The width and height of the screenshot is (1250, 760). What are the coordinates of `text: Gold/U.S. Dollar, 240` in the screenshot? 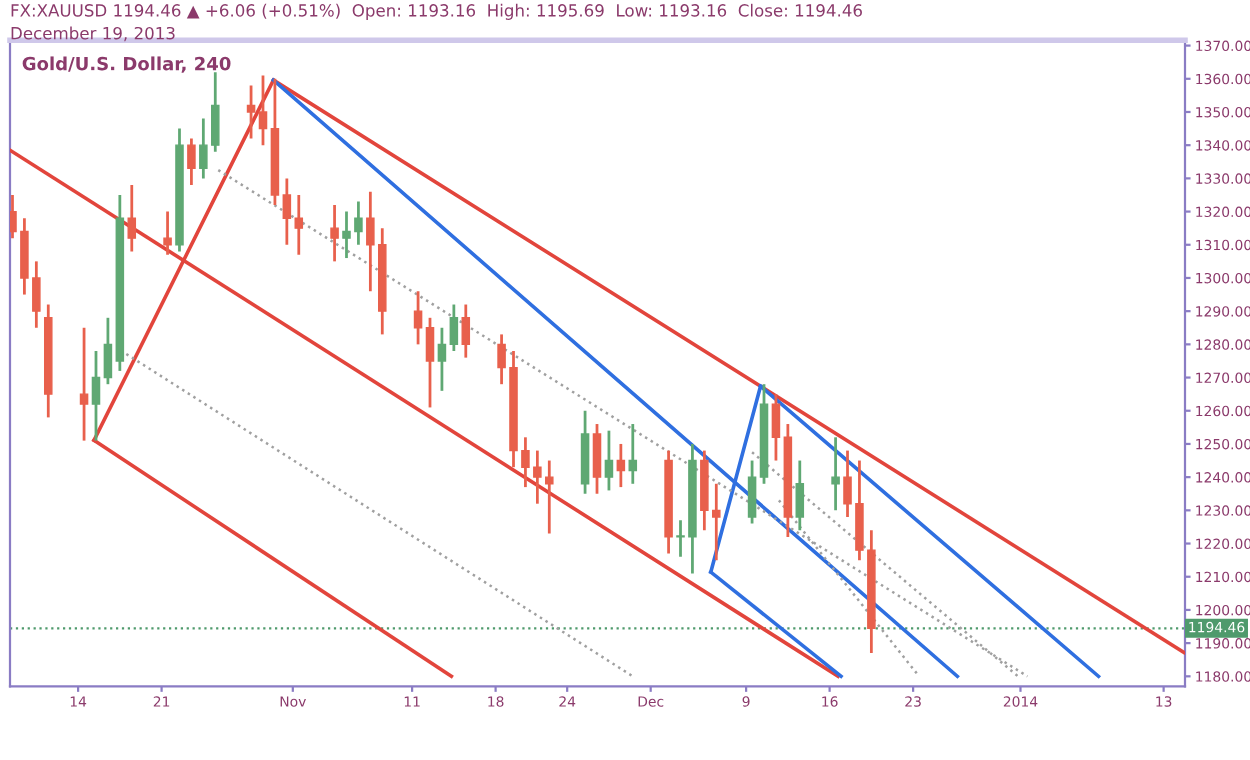 It's located at (126, 64).